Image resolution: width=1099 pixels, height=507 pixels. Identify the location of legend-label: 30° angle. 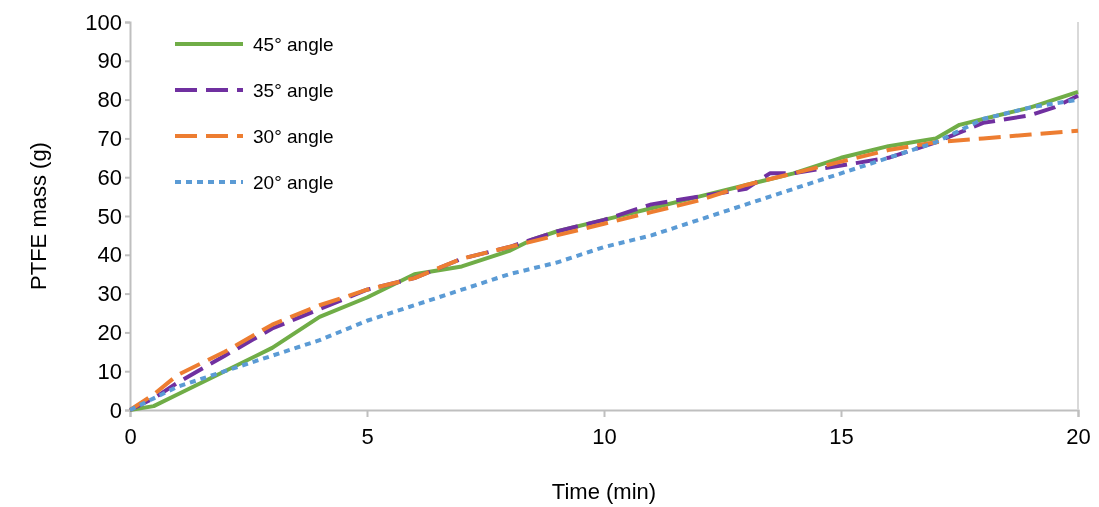
(293, 136).